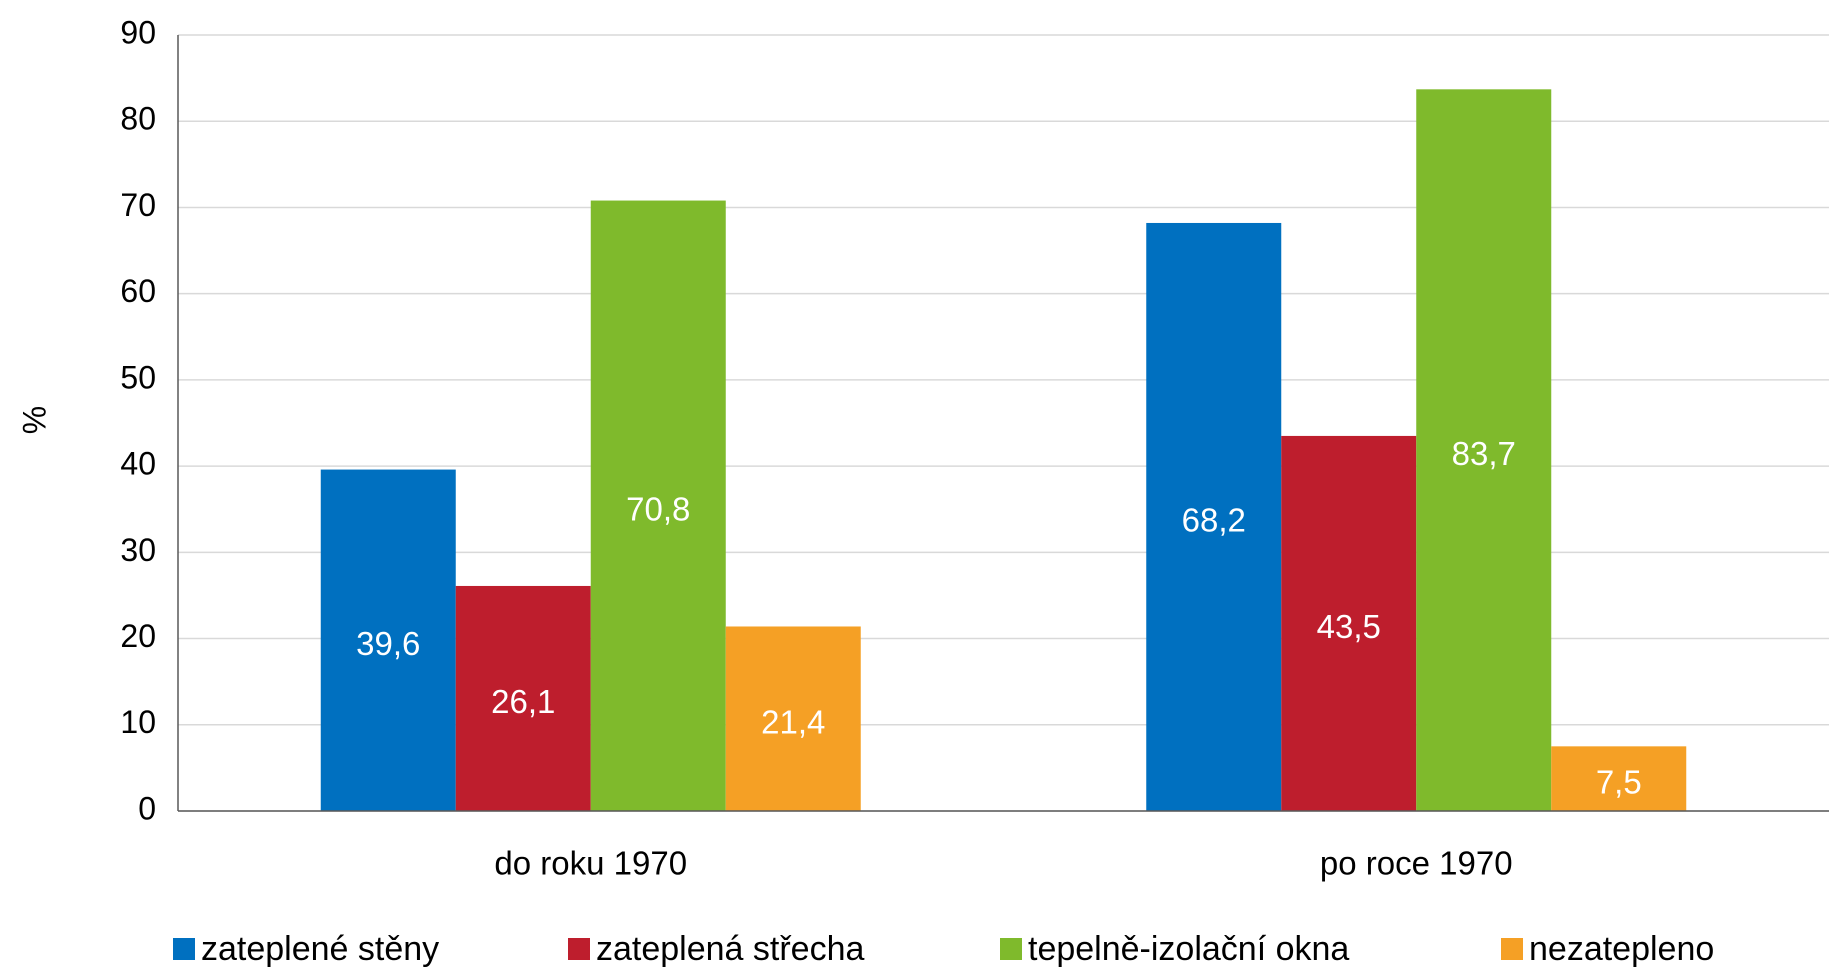 Image resolution: width=1829 pixels, height=980 pixels. I want to click on y-tick-label: 60, so click(138, 291).